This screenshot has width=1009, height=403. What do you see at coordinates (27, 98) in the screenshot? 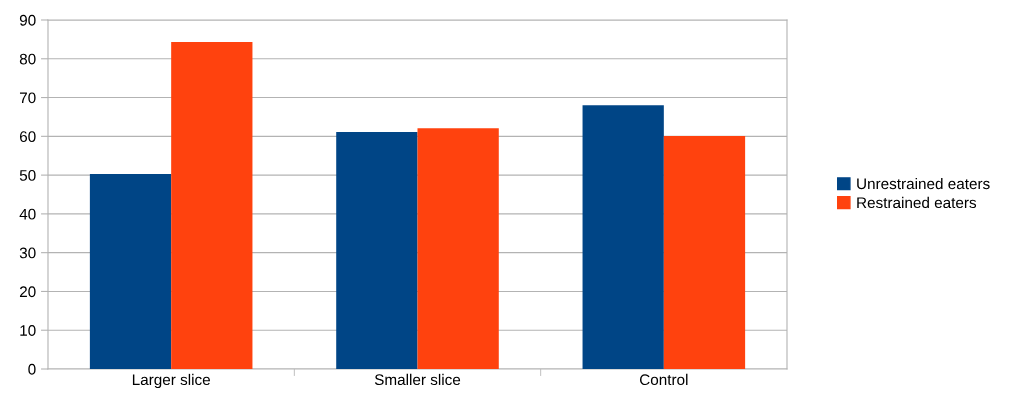
I see `y-tick-label: 70` at bounding box center [27, 98].